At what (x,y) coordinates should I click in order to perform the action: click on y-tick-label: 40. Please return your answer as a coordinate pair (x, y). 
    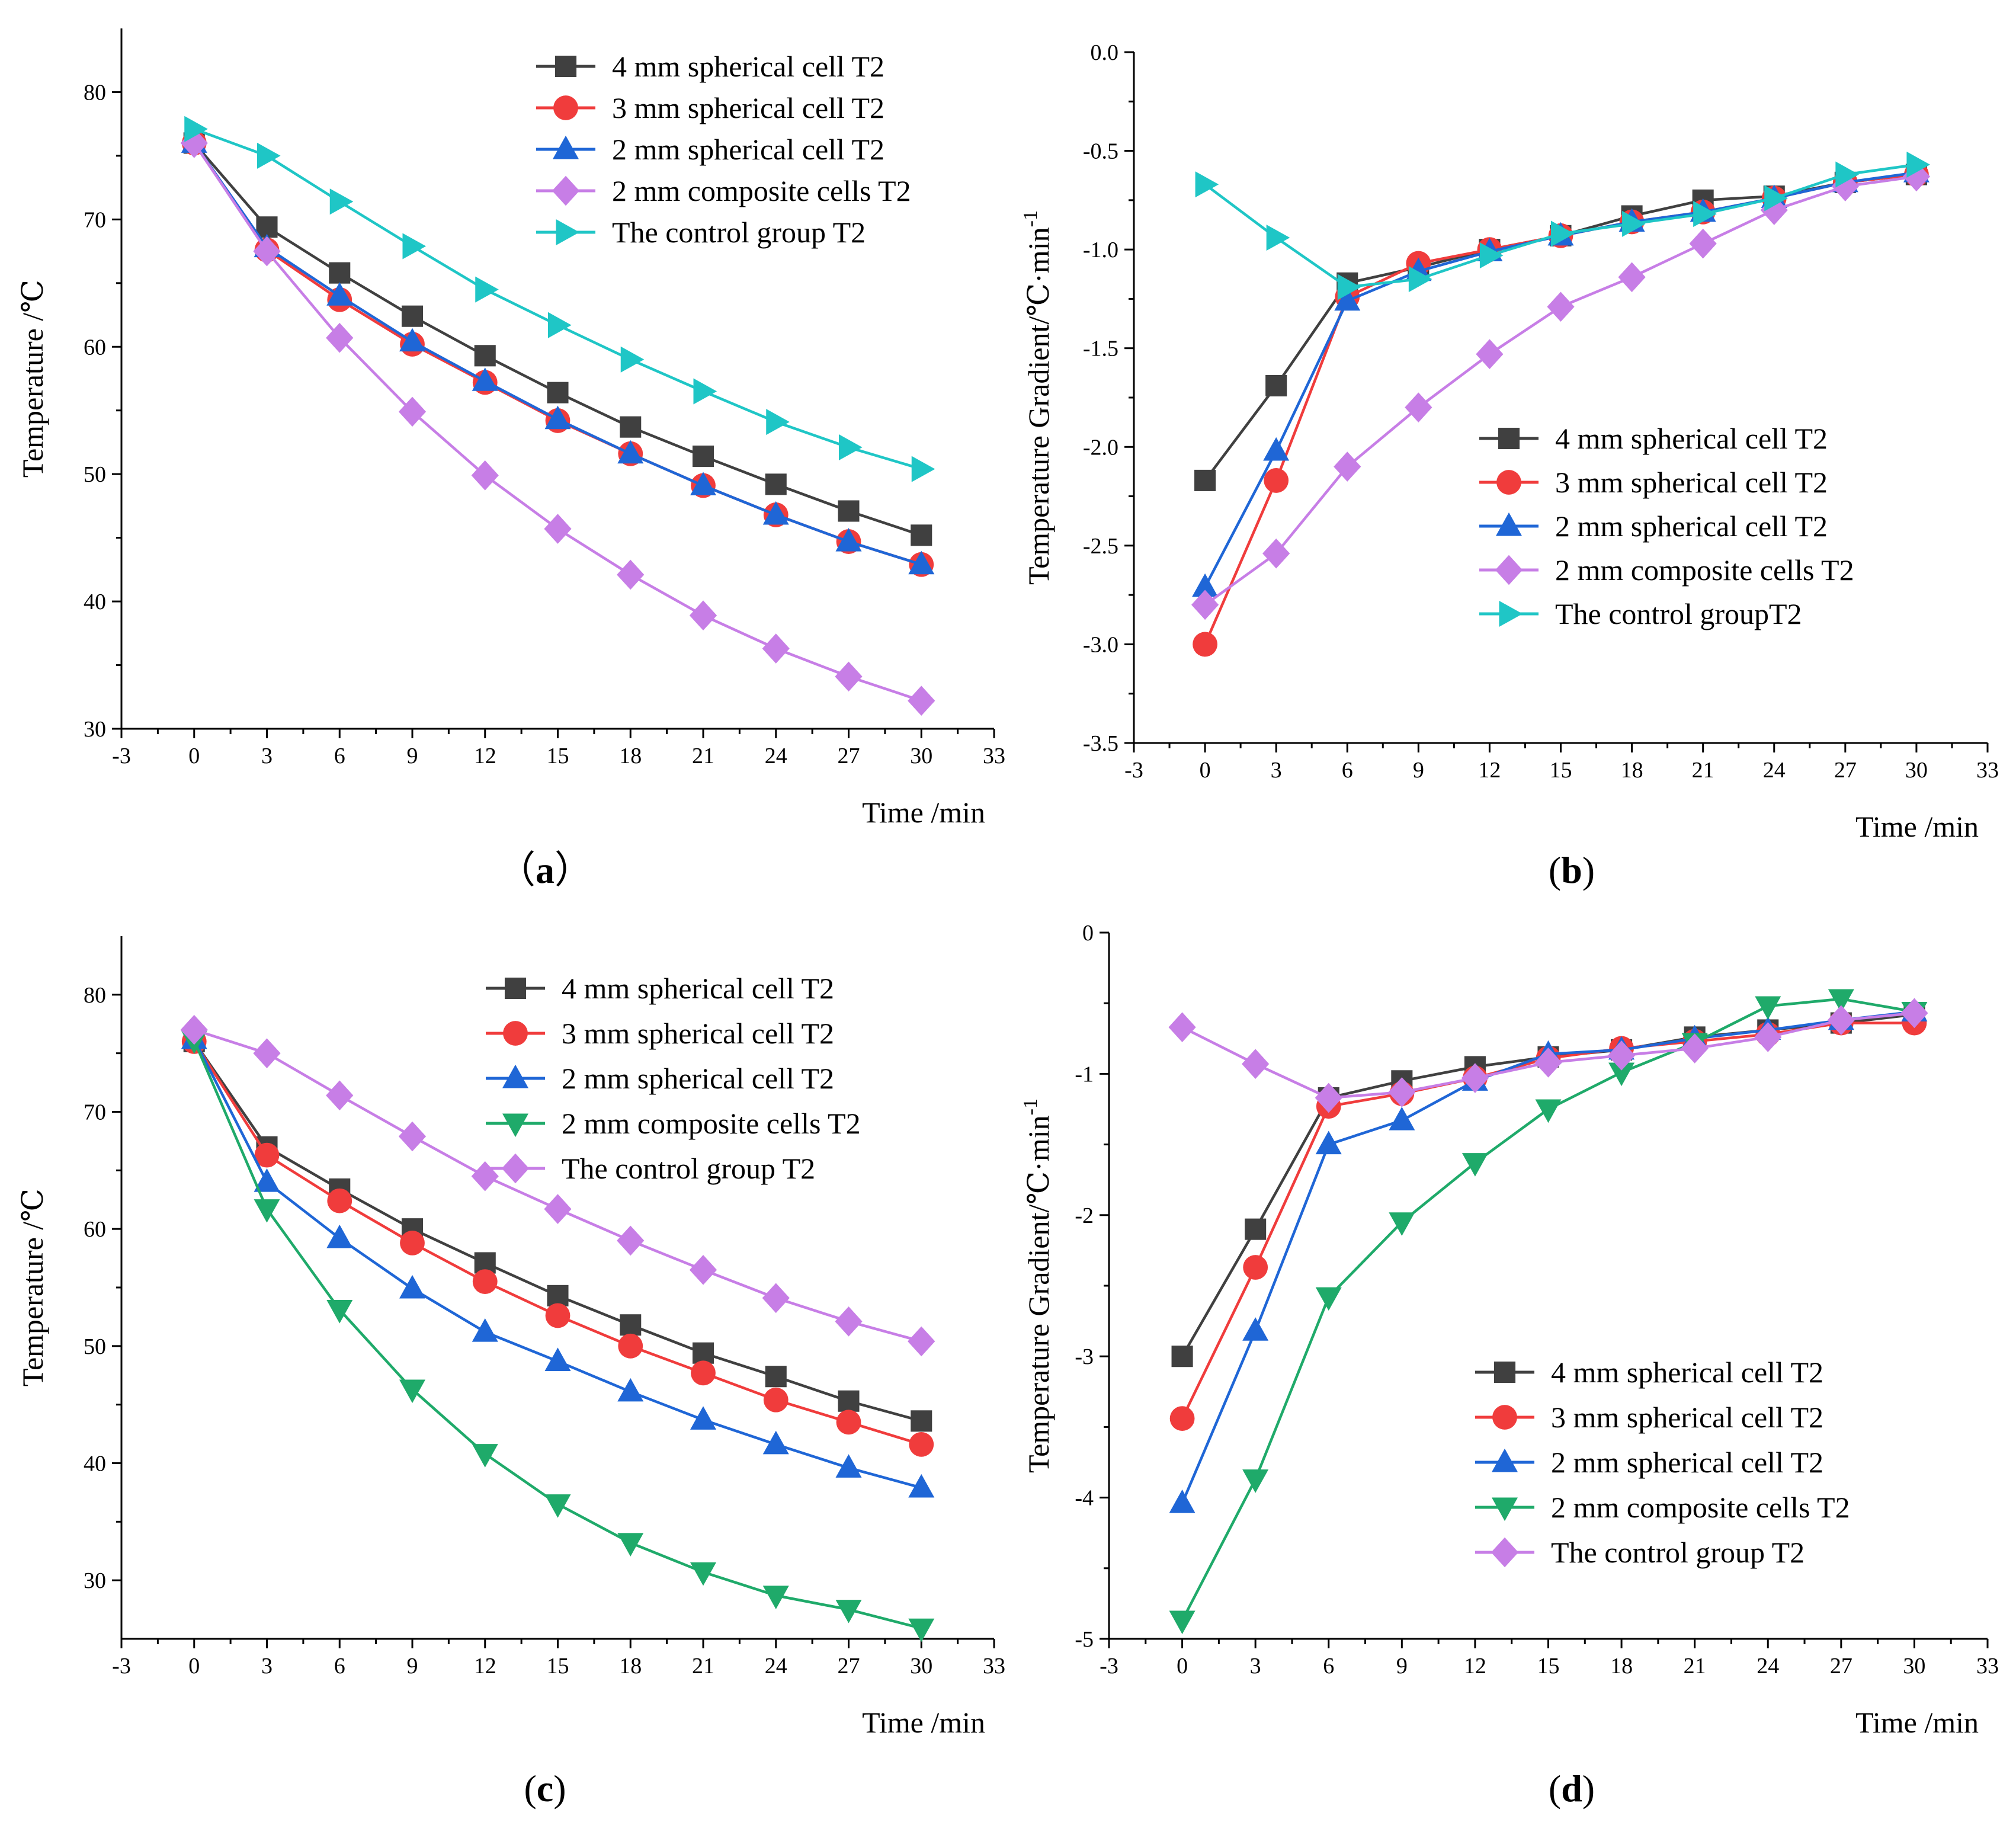
    Looking at the image, I should click on (95, 602).